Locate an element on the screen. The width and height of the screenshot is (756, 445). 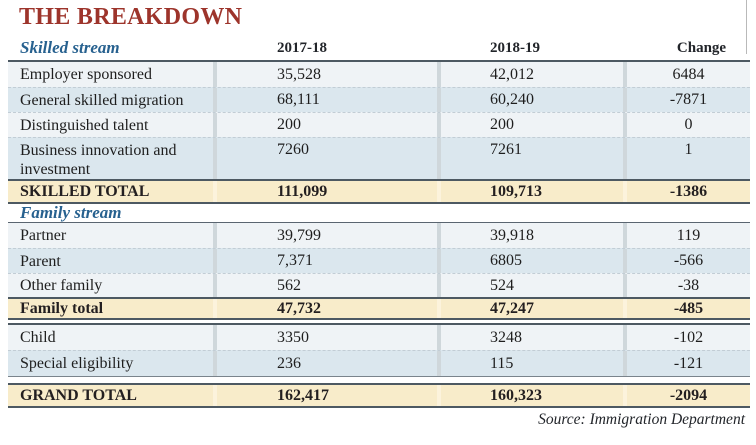
table-row-parent: Parent 7,371 6805 -566 is located at coordinates (379, 260).